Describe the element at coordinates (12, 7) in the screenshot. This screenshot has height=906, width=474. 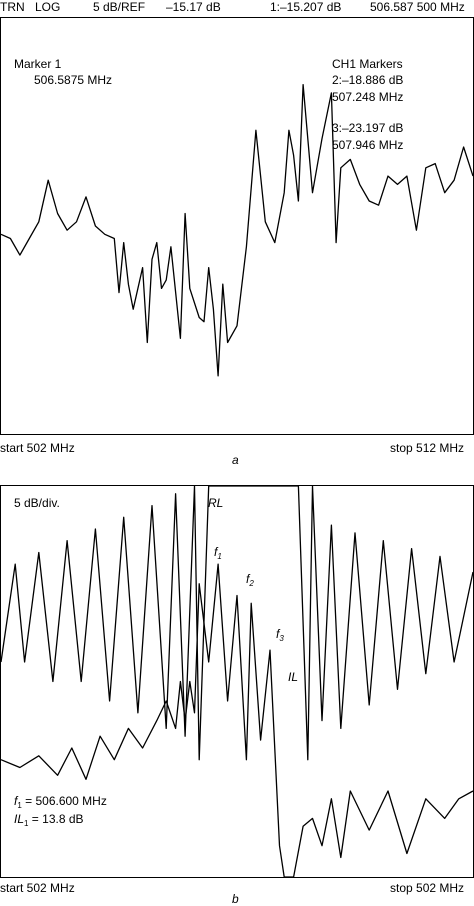
I see `header-mode: TRN` at that location.